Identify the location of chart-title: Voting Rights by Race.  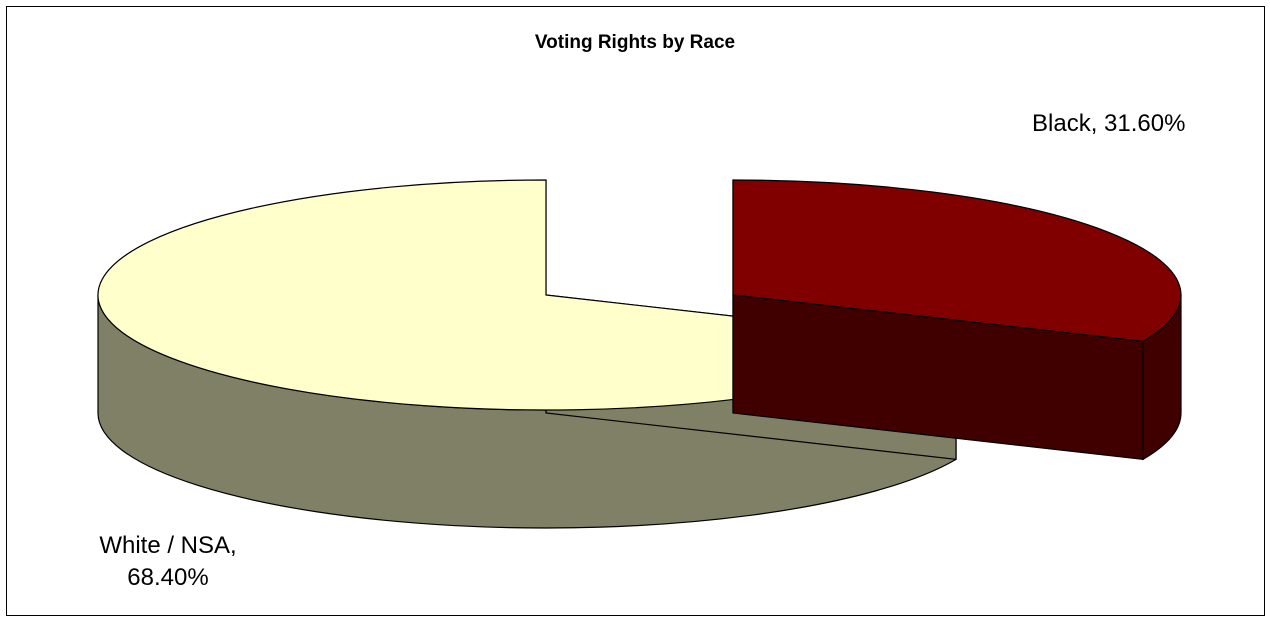
(635, 42).